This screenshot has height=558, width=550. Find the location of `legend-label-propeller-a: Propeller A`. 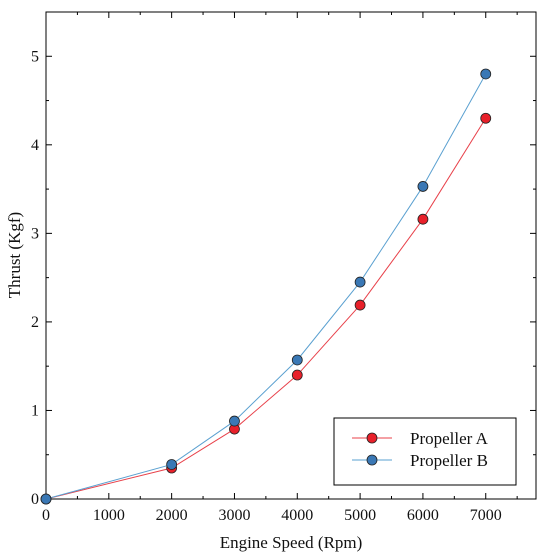

legend-label-propeller-a: Propeller A is located at coordinates (449, 438).